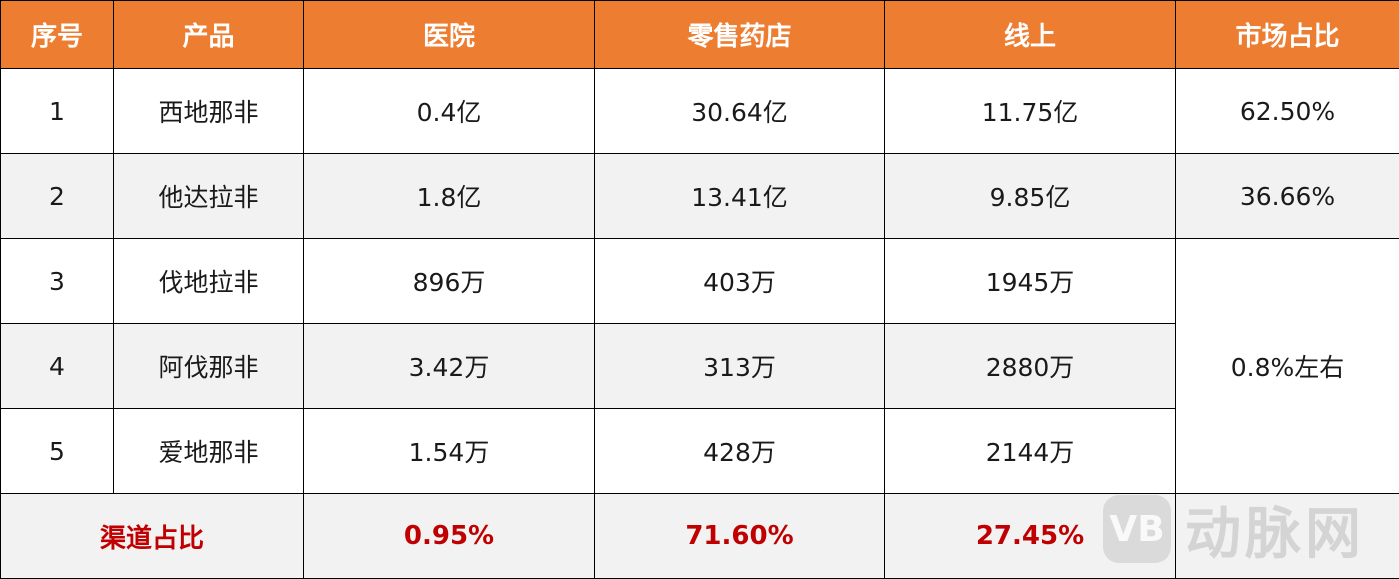 Image resolution: width=1399 pixels, height=579 pixels. I want to click on header-row: 序号 产品 医院 零售药店 线上 市场占比, so click(699, 34).